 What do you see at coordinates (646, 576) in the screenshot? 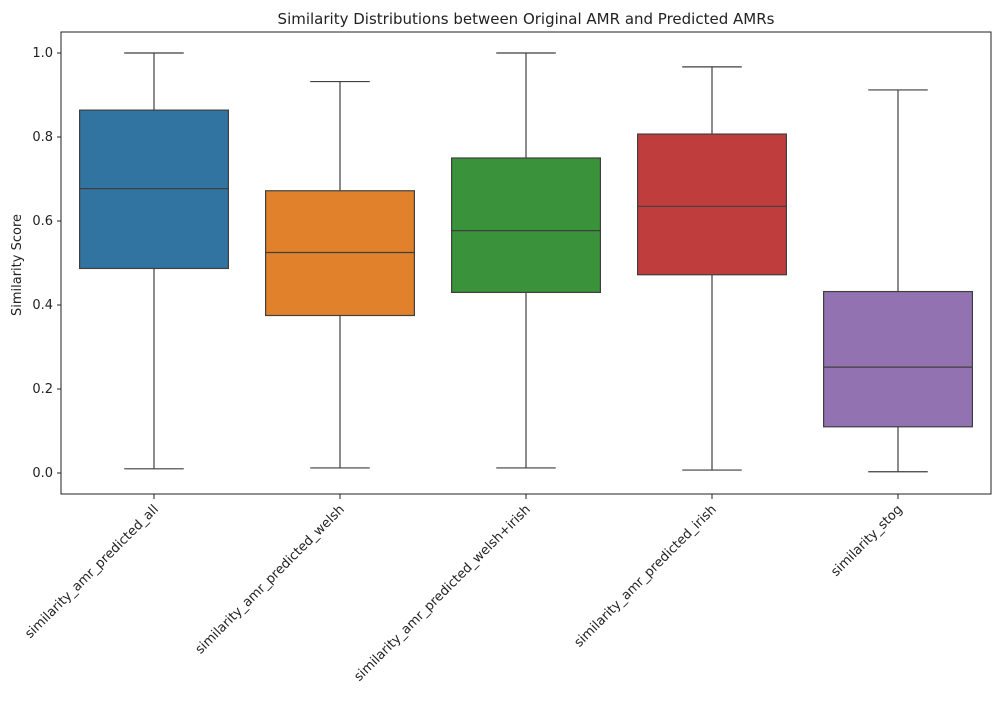
I see `x-tick-label: similarity_amr_predicted_irish` at bounding box center [646, 576].